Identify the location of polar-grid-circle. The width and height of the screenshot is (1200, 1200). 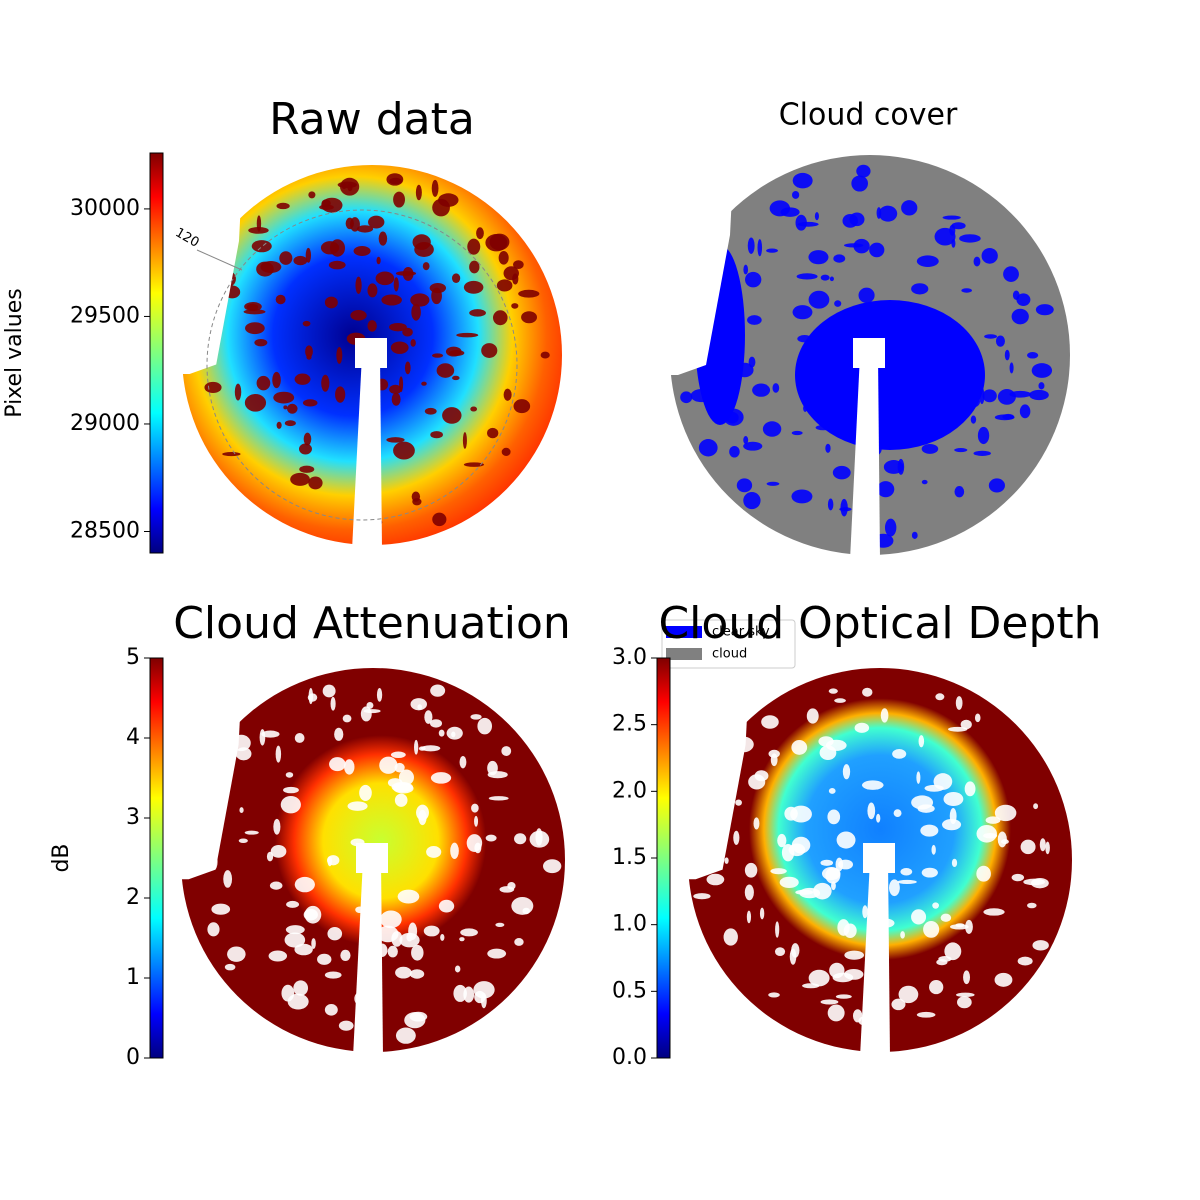
(362, 365).